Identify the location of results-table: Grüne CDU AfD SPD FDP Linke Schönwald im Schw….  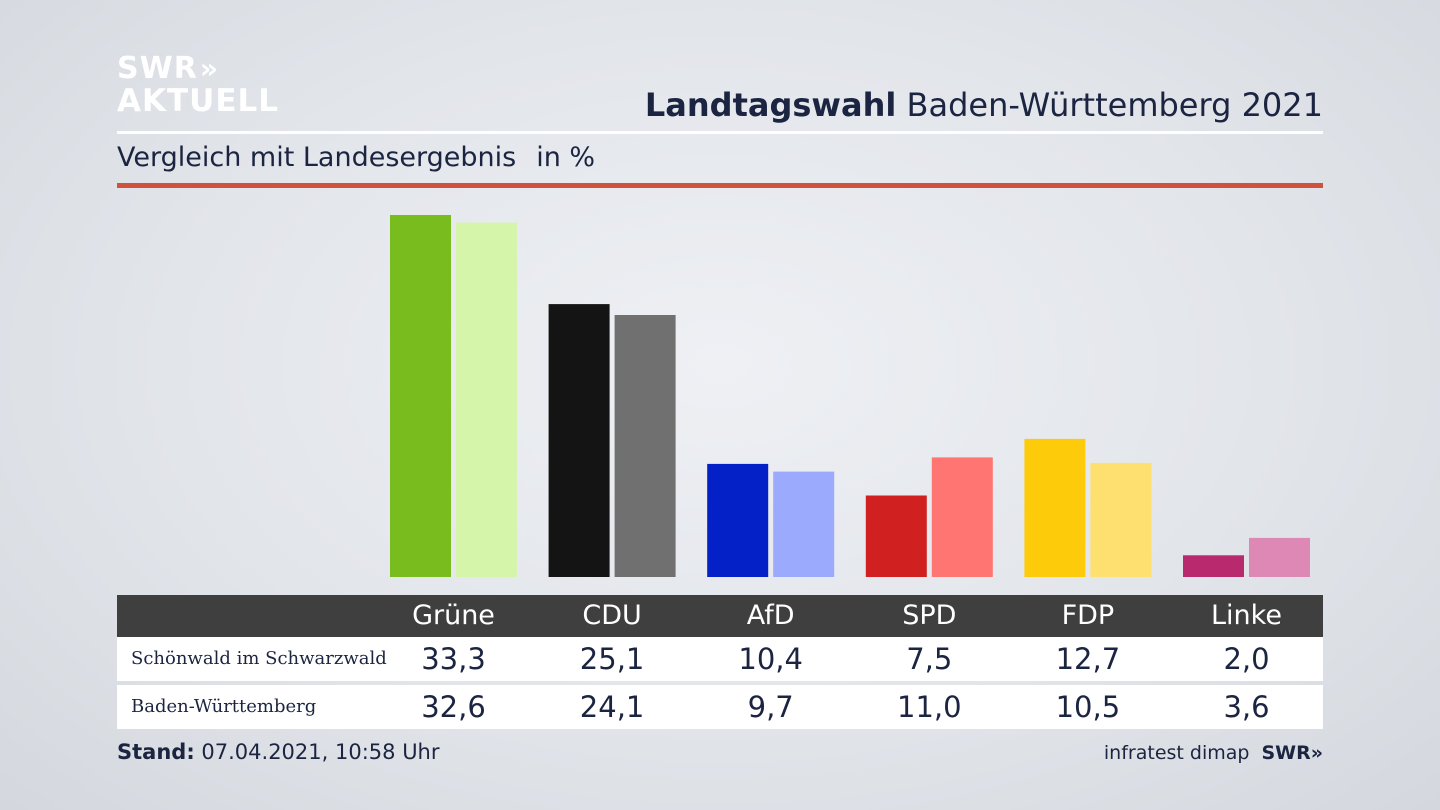
(720, 662).